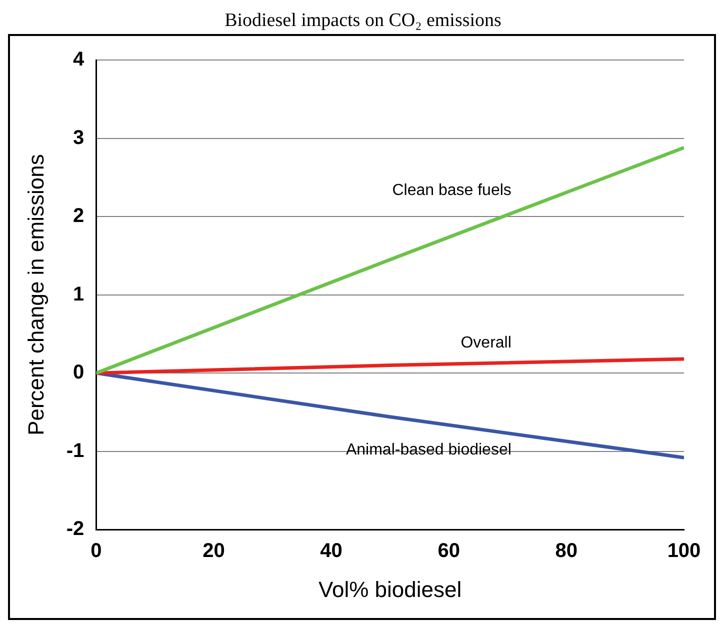  What do you see at coordinates (452, 191) in the screenshot?
I see `series-label: Clean base fuels` at bounding box center [452, 191].